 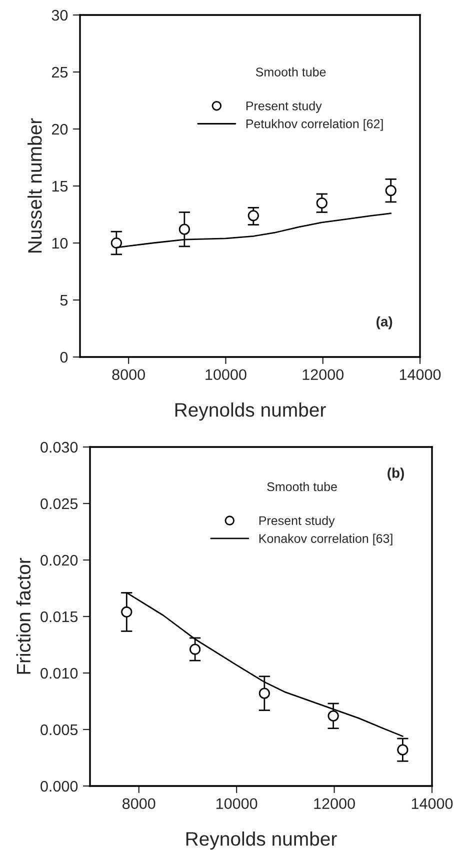 What do you see at coordinates (60, 186) in the screenshot?
I see `y-tick-label: 15` at bounding box center [60, 186].